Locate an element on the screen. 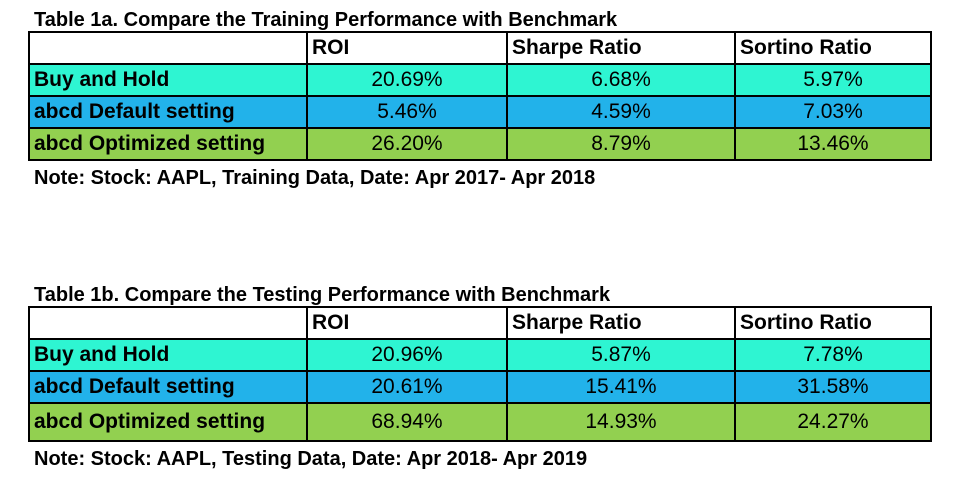 This screenshot has width=956, height=504. cell-sortino: 13.46% is located at coordinates (833, 144).